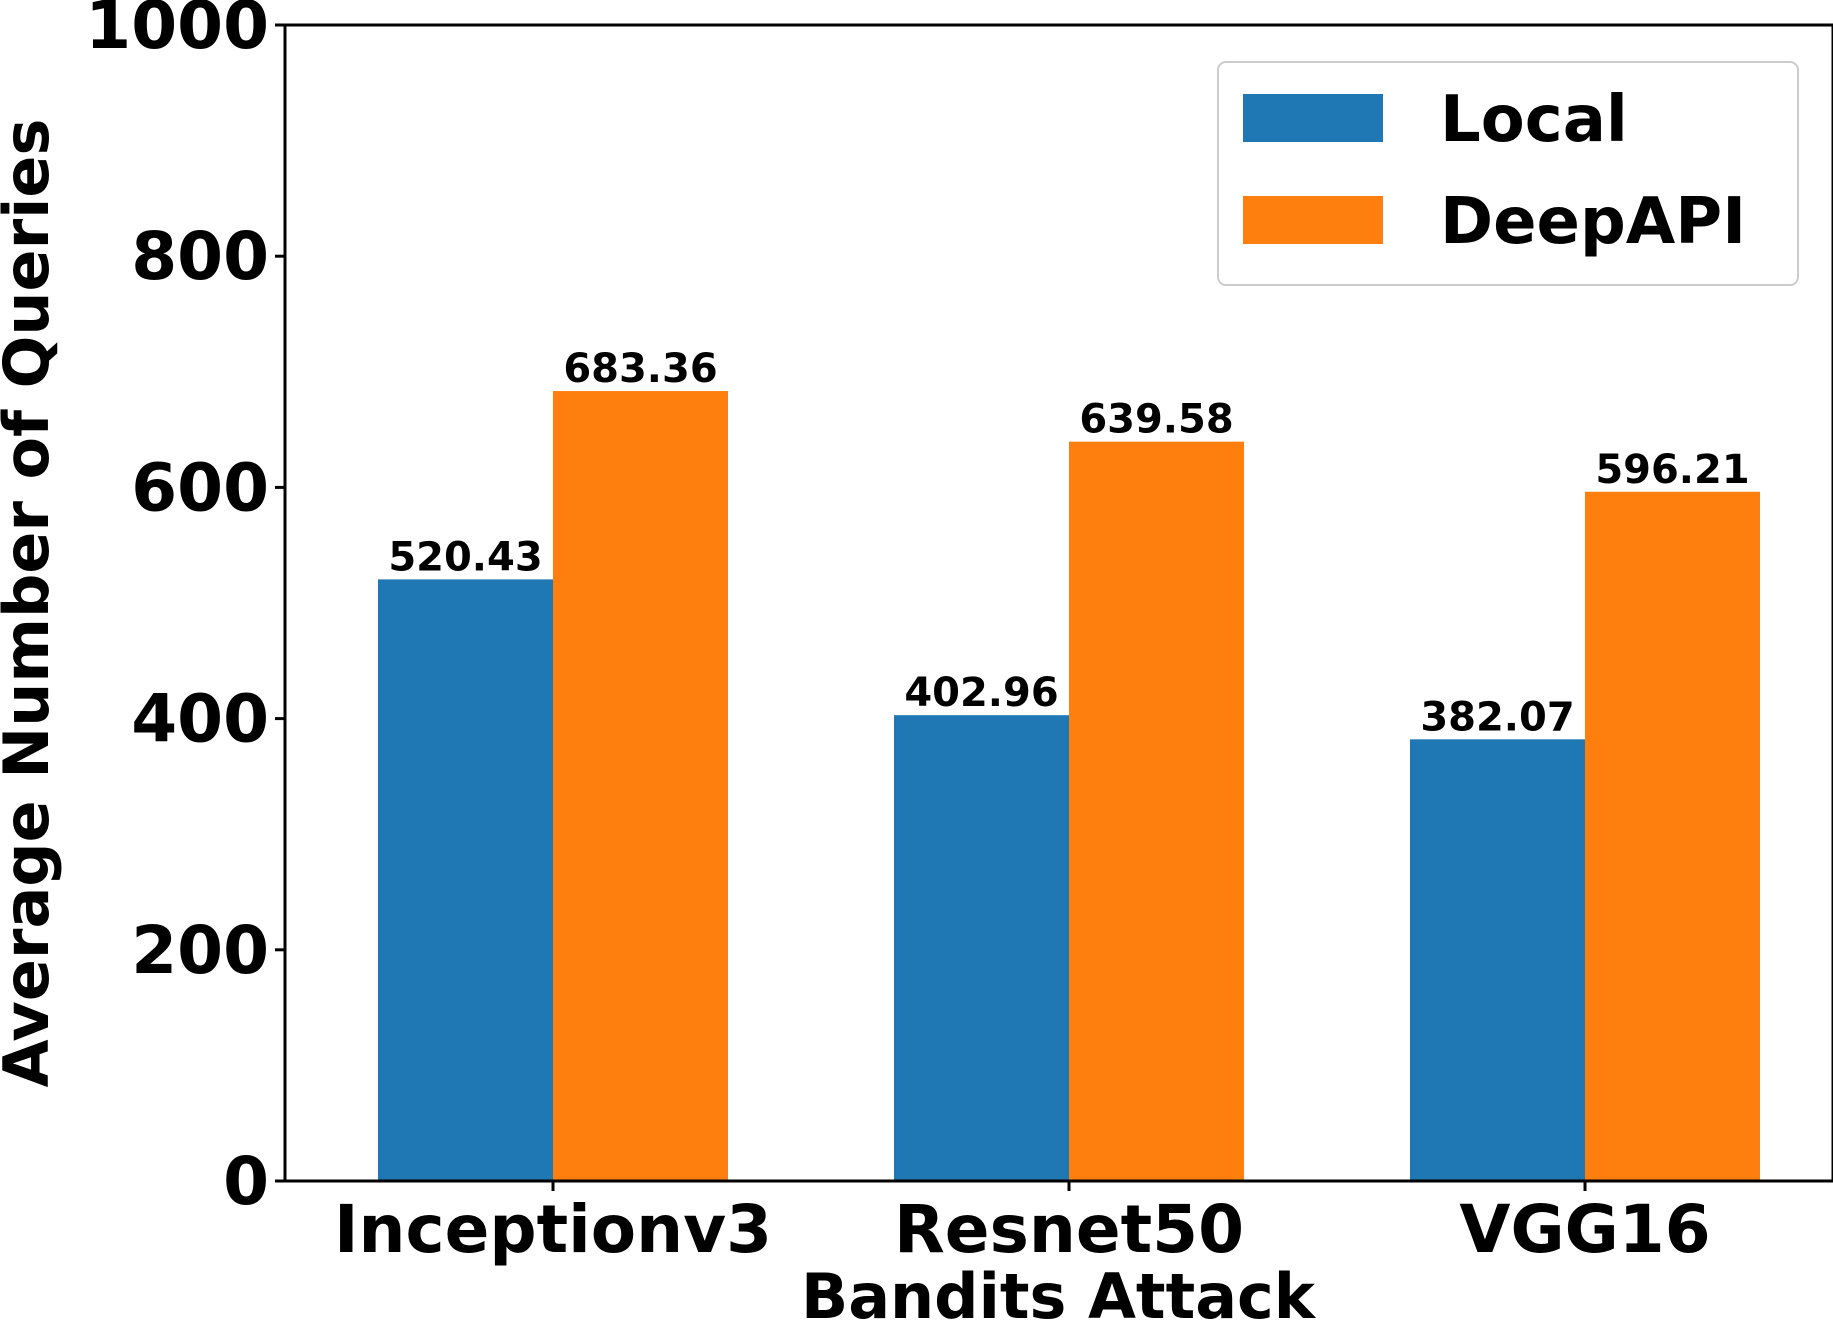  I want to click on y-tick-label: 1000, so click(177, 32).